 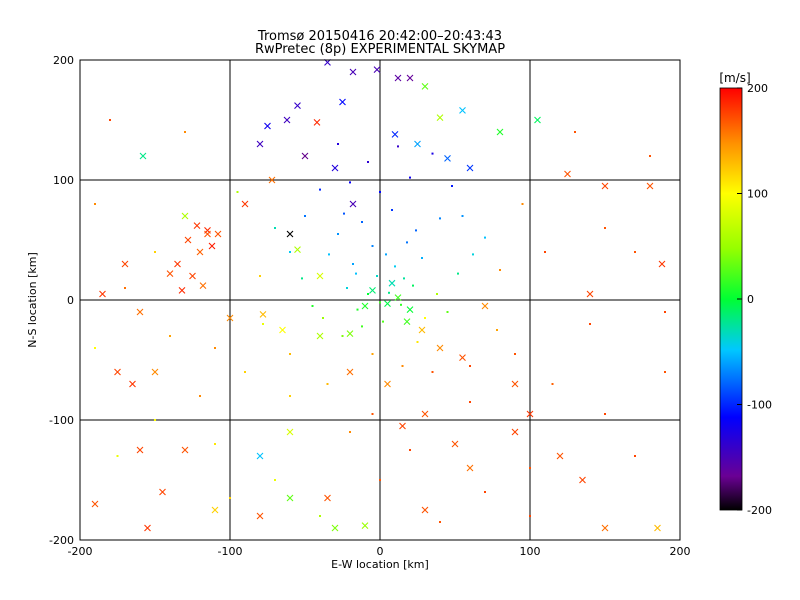 What do you see at coordinates (750, 299) in the screenshot?
I see `colorbar-tick-label: 0` at bounding box center [750, 299].